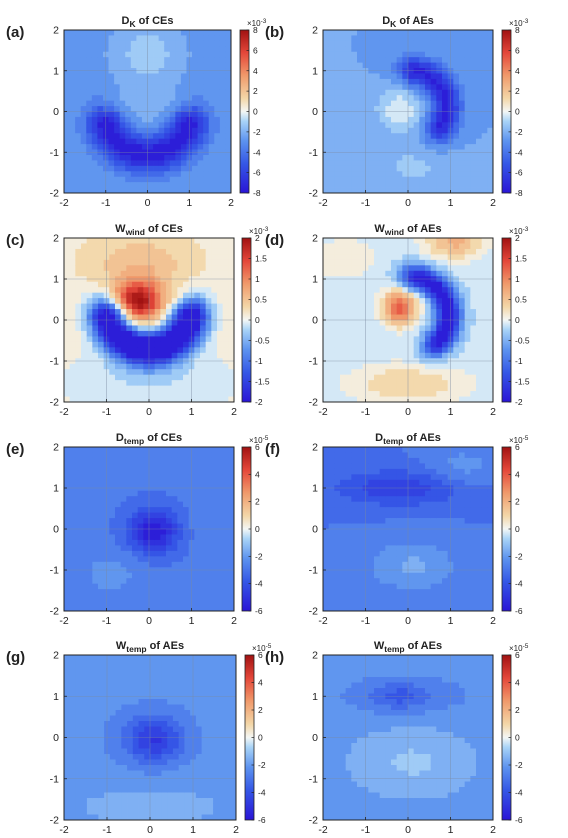 The width and height of the screenshot is (568, 838). Describe the element at coordinates (120, 438) in the screenshot. I see `title-main: D` at that location.